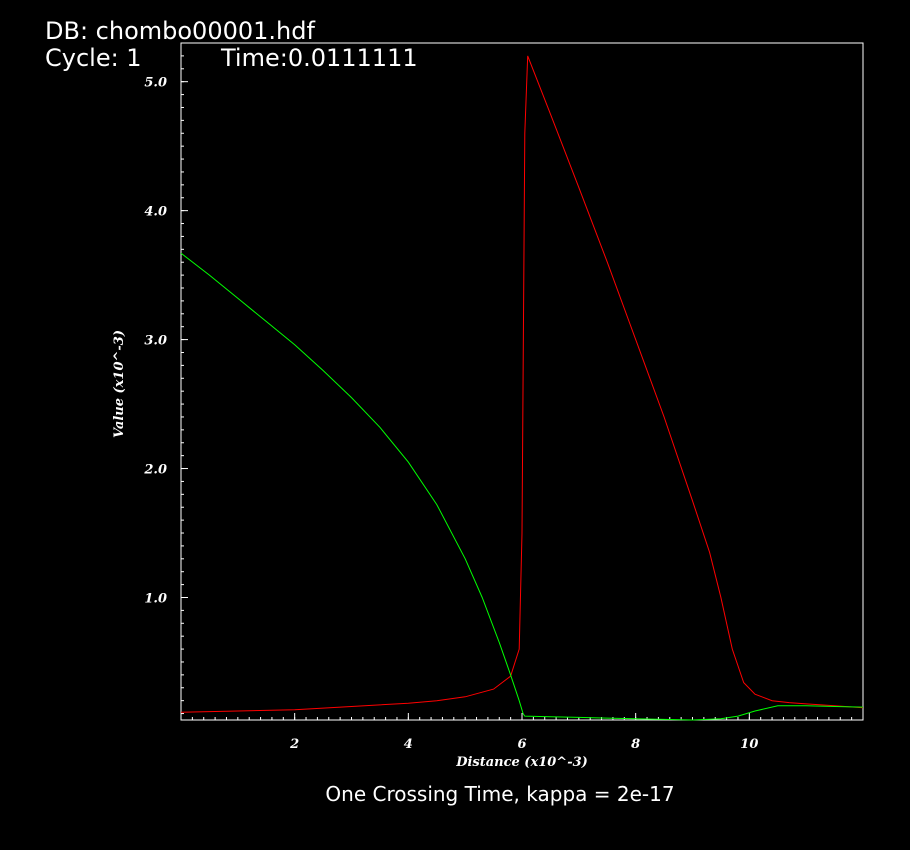 The image size is (910, 850). I want to click on y-tick-label: 1.0, so click(155, 598).